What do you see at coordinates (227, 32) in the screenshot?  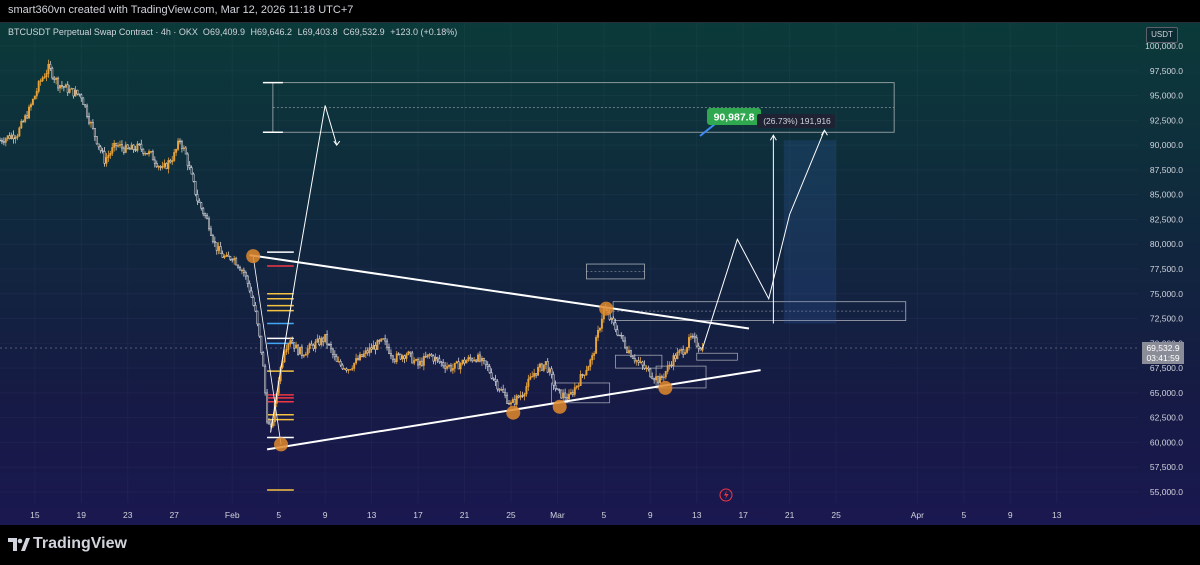 I see `open-value: 69,409.9` at bounding box center [227, 32].